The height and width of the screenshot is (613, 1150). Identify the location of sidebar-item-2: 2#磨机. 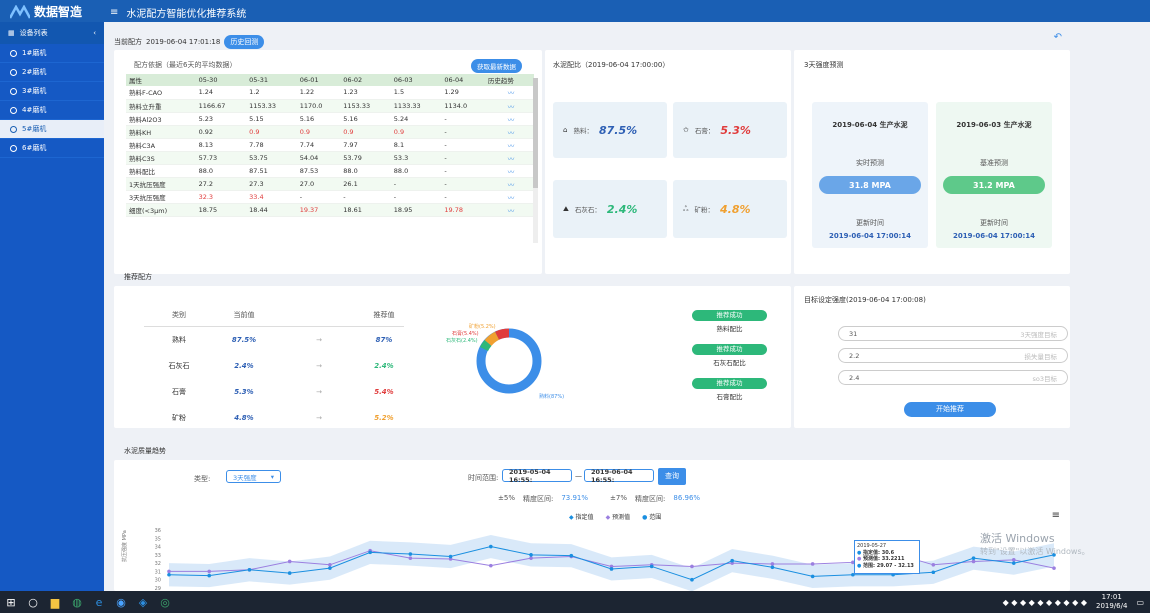
(52, 72).